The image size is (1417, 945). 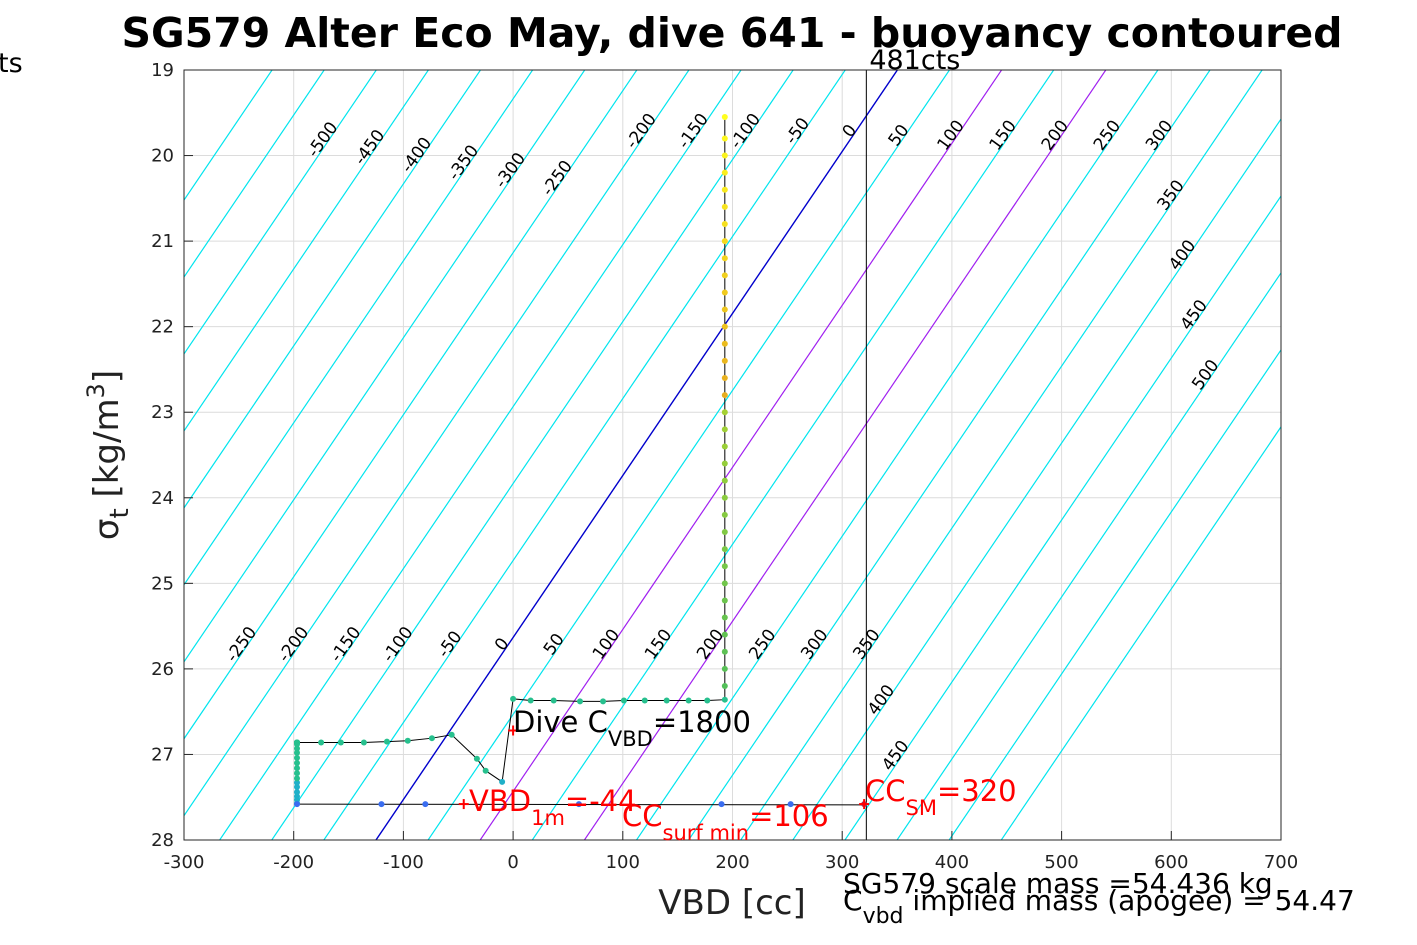 What do you see at coordinates (941, 797) in the screenshot?
I see `cc-sm-annotation: CCSM=320` at bounding box center [941, 797].